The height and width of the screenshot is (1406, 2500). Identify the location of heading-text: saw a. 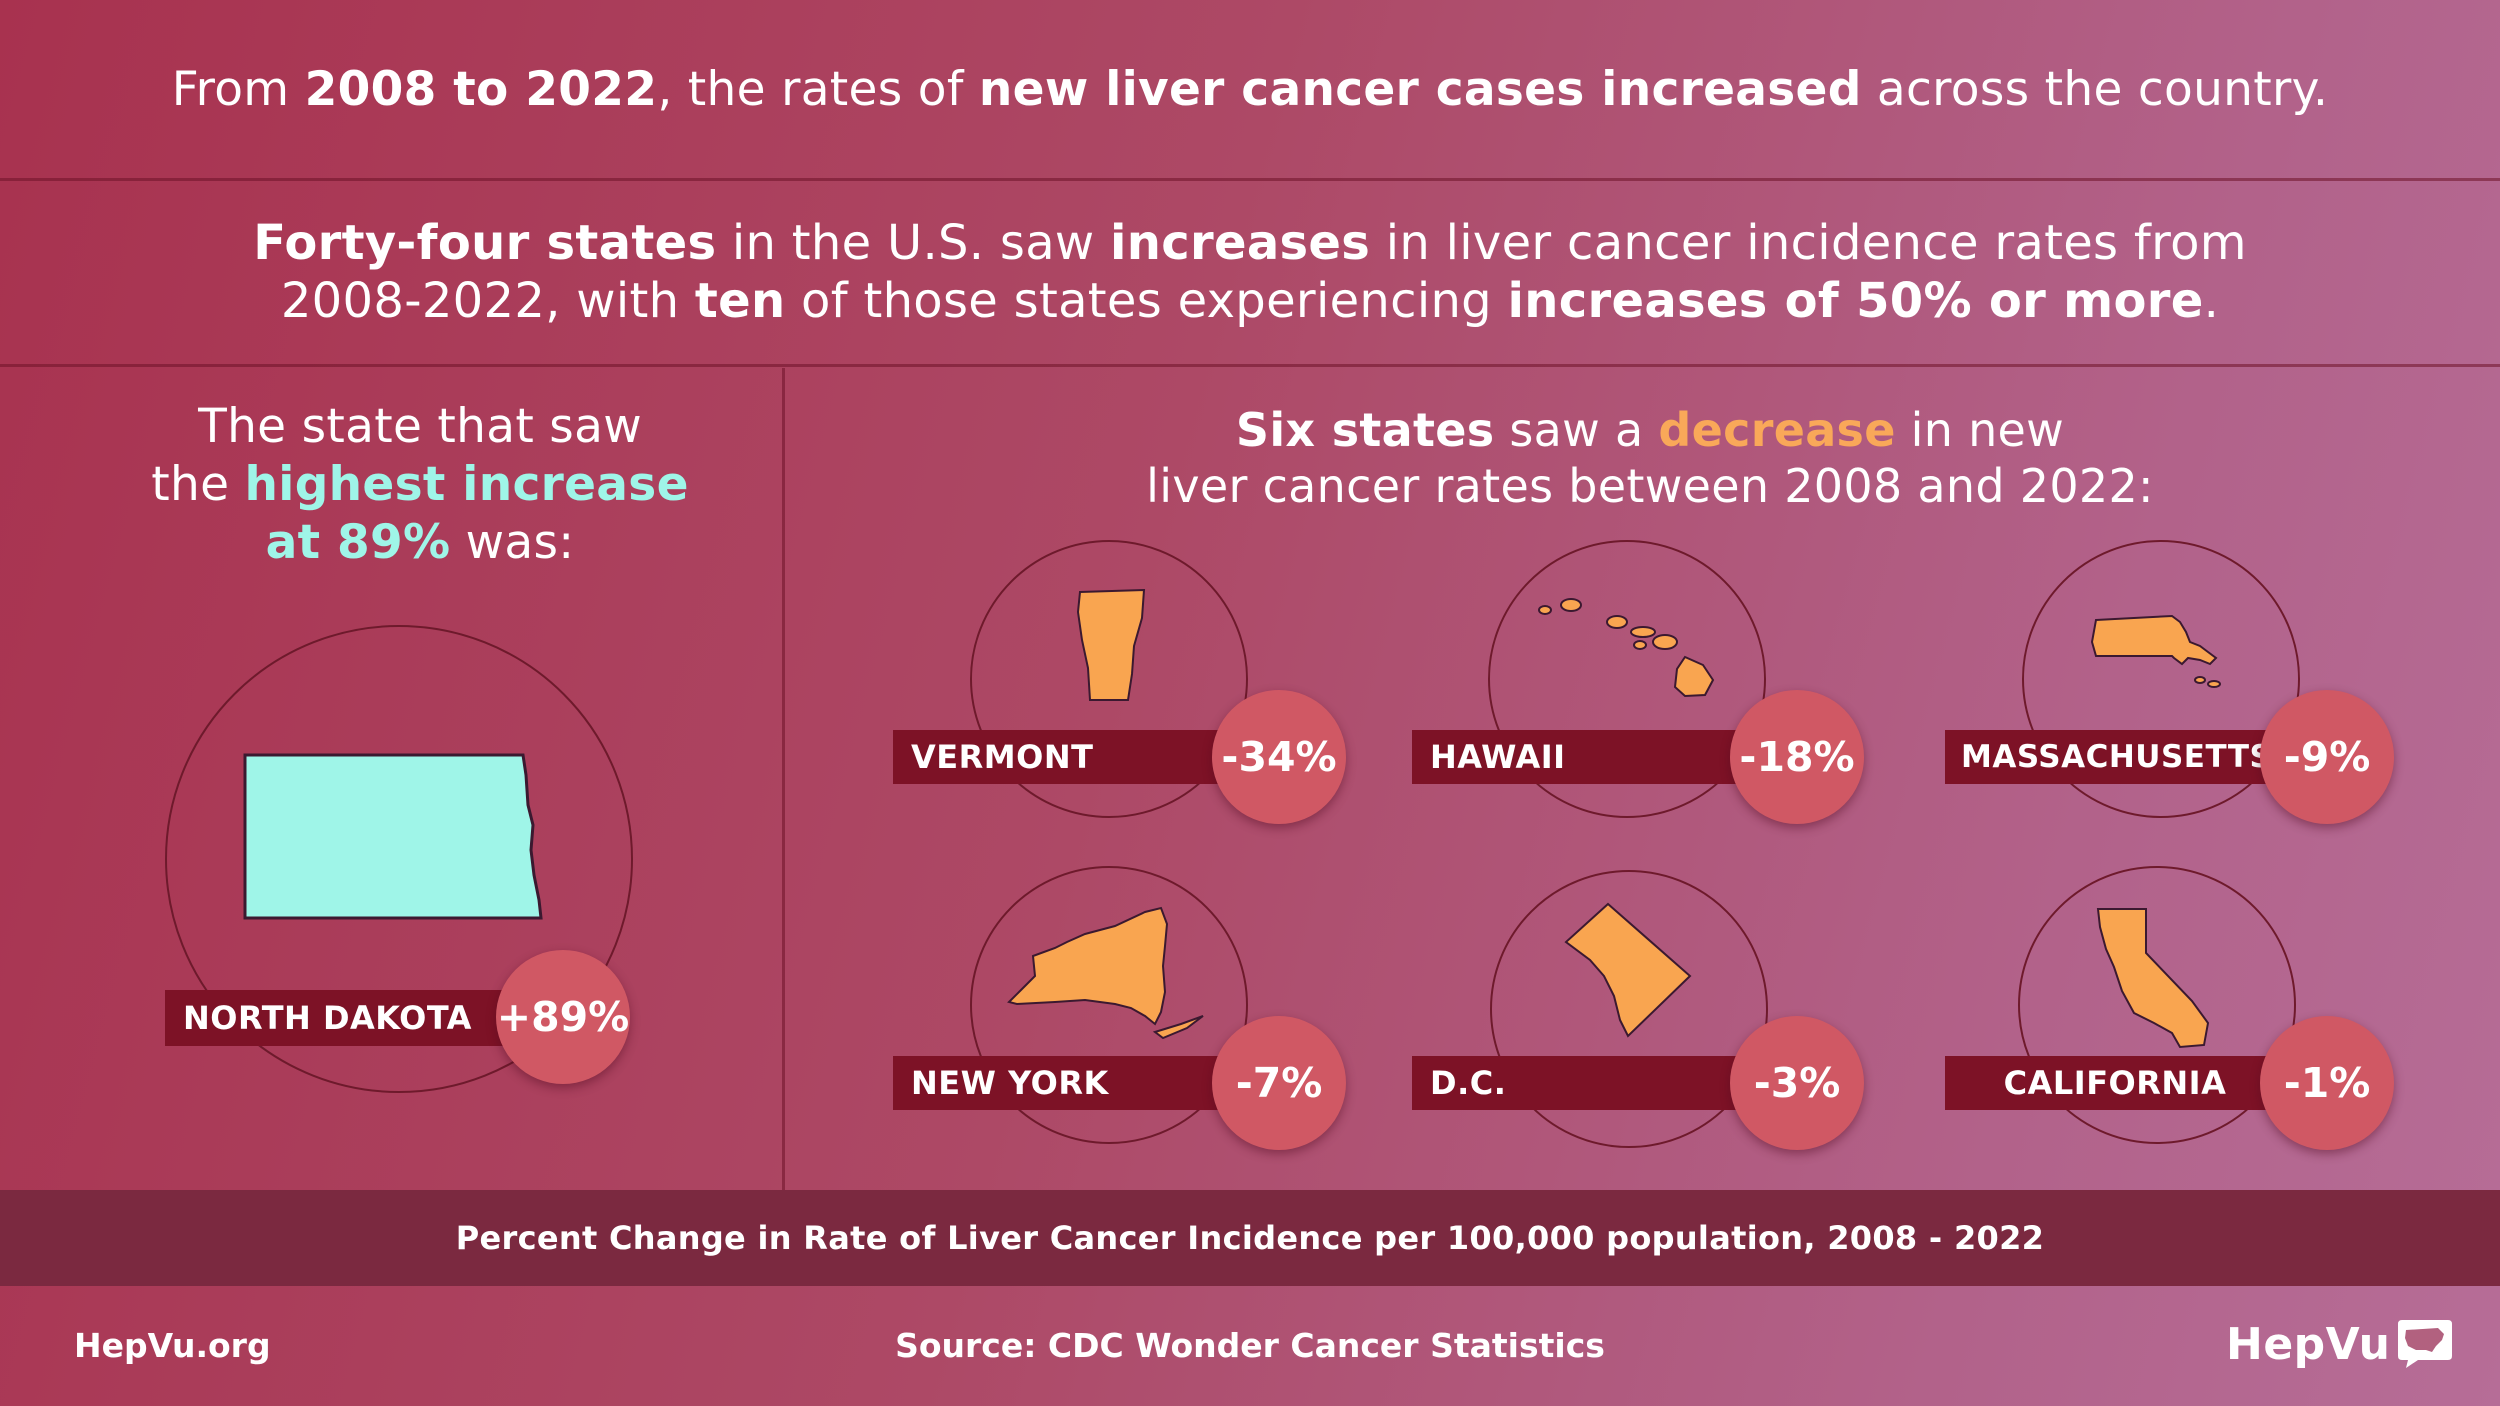
(1576, 430).